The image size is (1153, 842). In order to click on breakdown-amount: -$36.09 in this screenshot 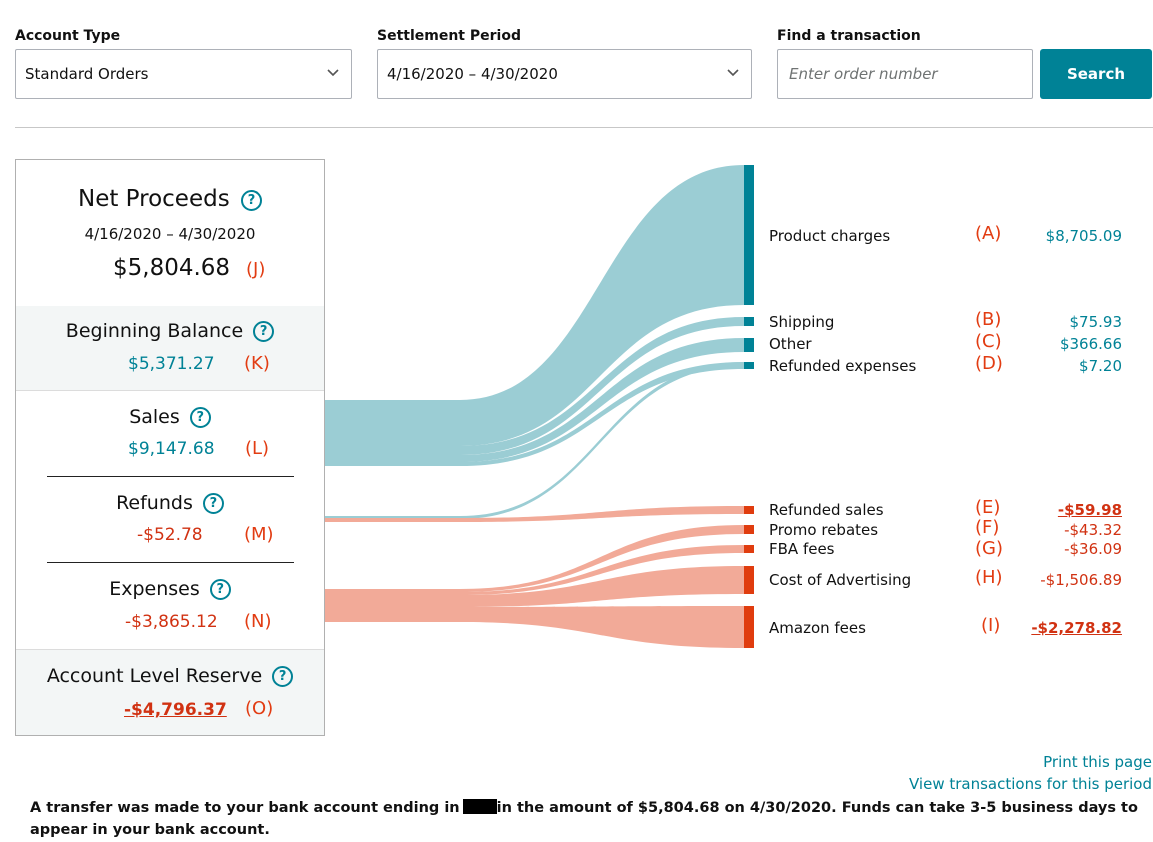, I will do `click(1093, 549)`.